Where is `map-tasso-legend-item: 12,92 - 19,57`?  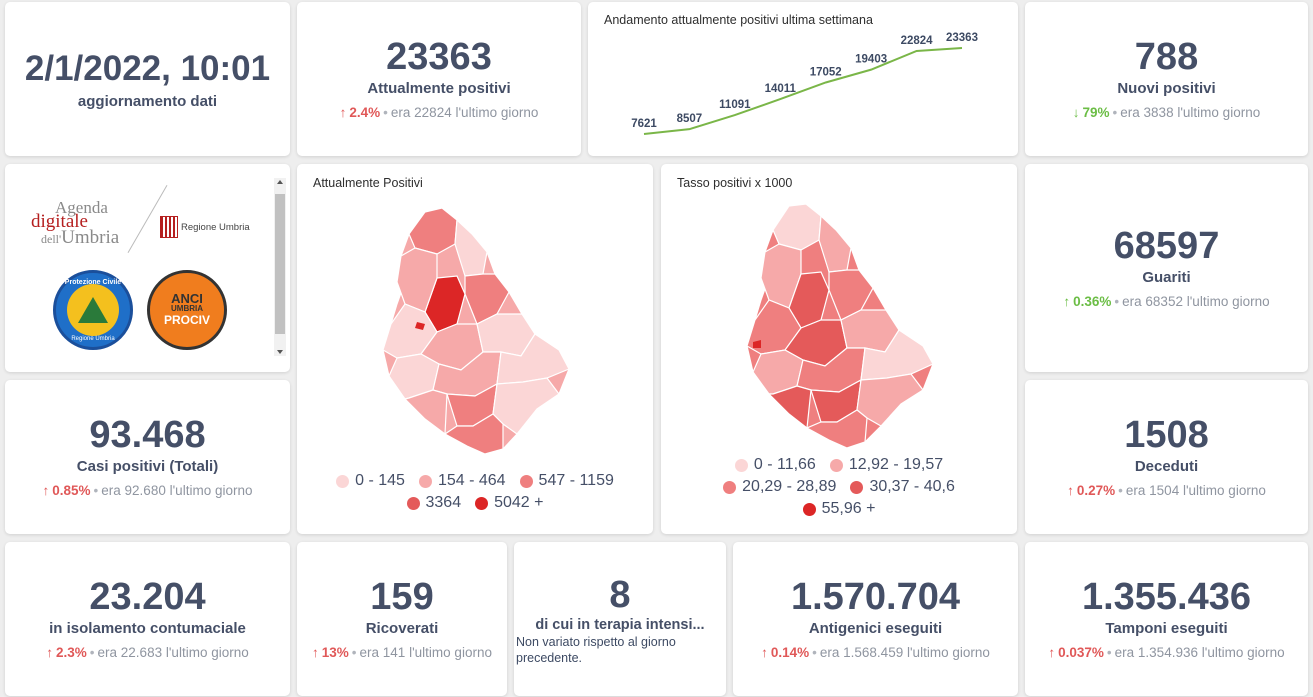 map-tasso-legend-item: 12,92 - 19,57 is located at coordinates (886, 465).